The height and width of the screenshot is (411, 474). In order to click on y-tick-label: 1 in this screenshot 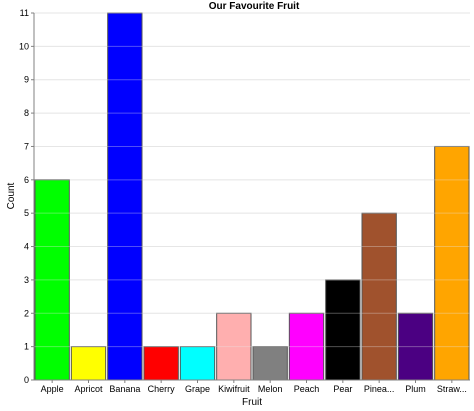, I will do `click(26, 347)`.